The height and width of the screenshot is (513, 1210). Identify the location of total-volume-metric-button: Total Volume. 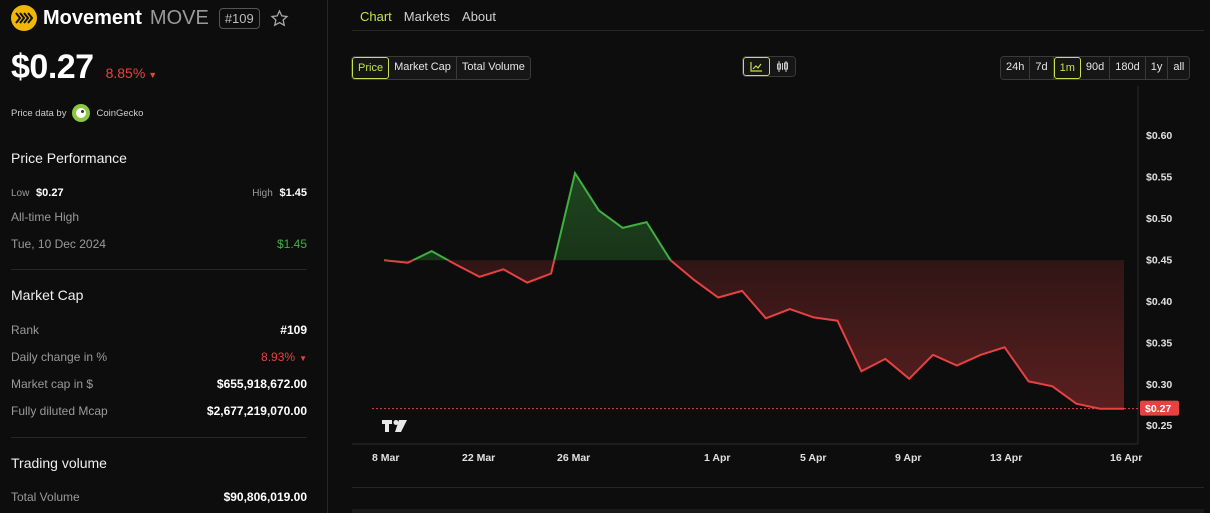
(493, 68).